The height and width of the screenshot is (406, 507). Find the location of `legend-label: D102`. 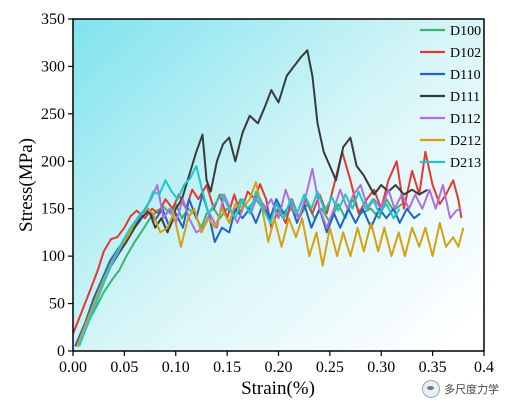

legend-label: D102 is located at coordinates (465, 53).